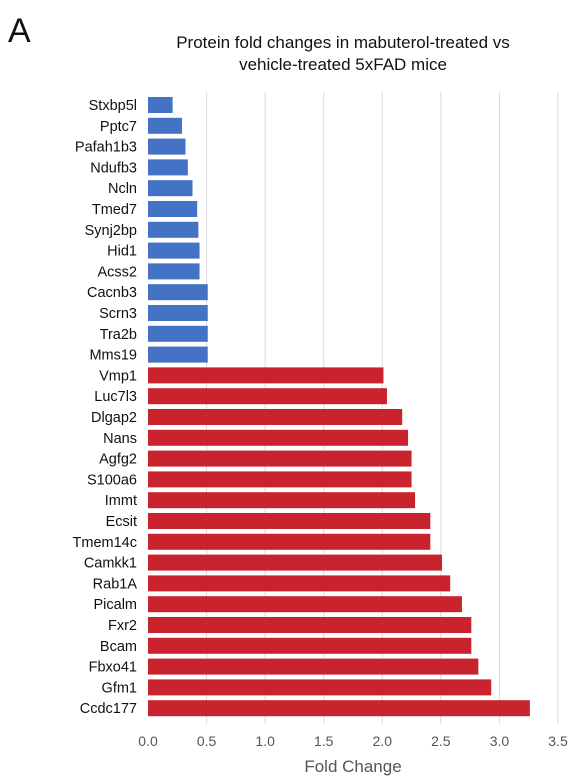 The width and height of the screenshot is (572, 778). Describe the element at coordinates (500, 741) in the screenshot. I see `x-tick-label: 3.0` at that location.